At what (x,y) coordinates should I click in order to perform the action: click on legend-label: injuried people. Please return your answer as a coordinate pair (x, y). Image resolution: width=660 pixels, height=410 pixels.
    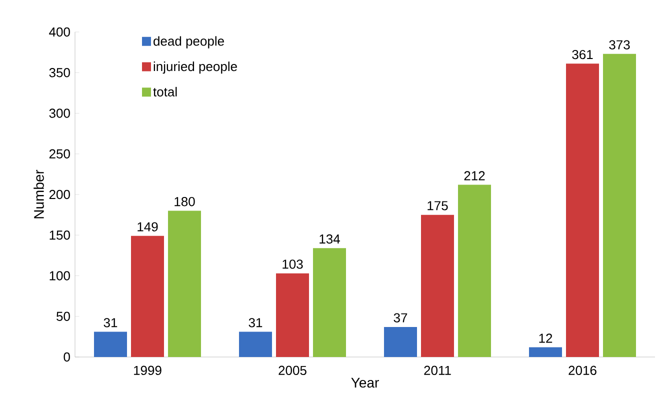
    Looking at the image, I should click on (195, 68).